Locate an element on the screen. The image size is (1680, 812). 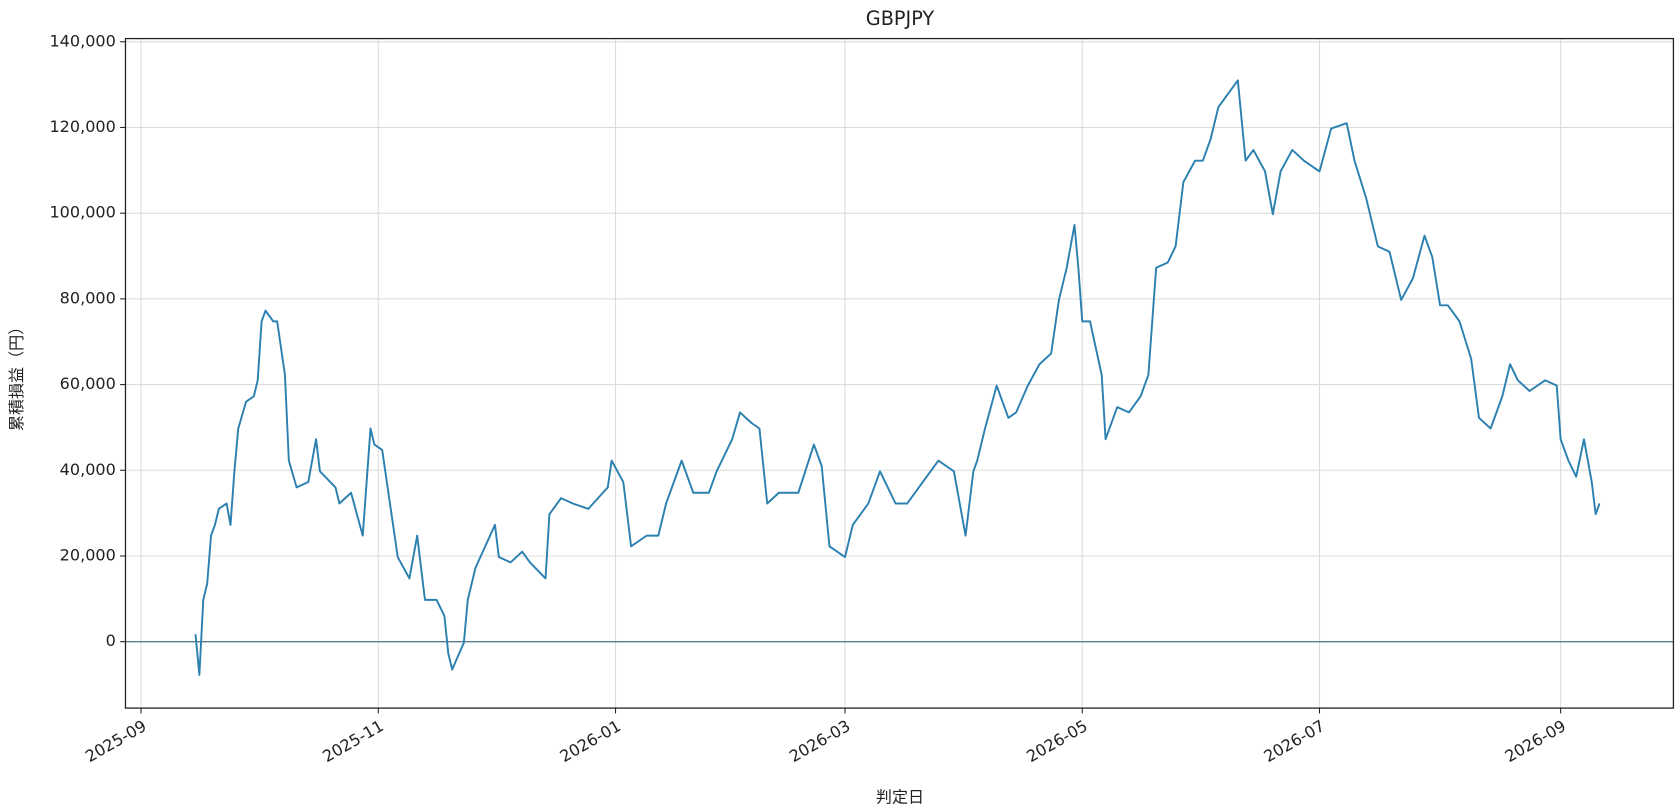
y-tick-label: 120,000 is located at coordinates (82, 126).